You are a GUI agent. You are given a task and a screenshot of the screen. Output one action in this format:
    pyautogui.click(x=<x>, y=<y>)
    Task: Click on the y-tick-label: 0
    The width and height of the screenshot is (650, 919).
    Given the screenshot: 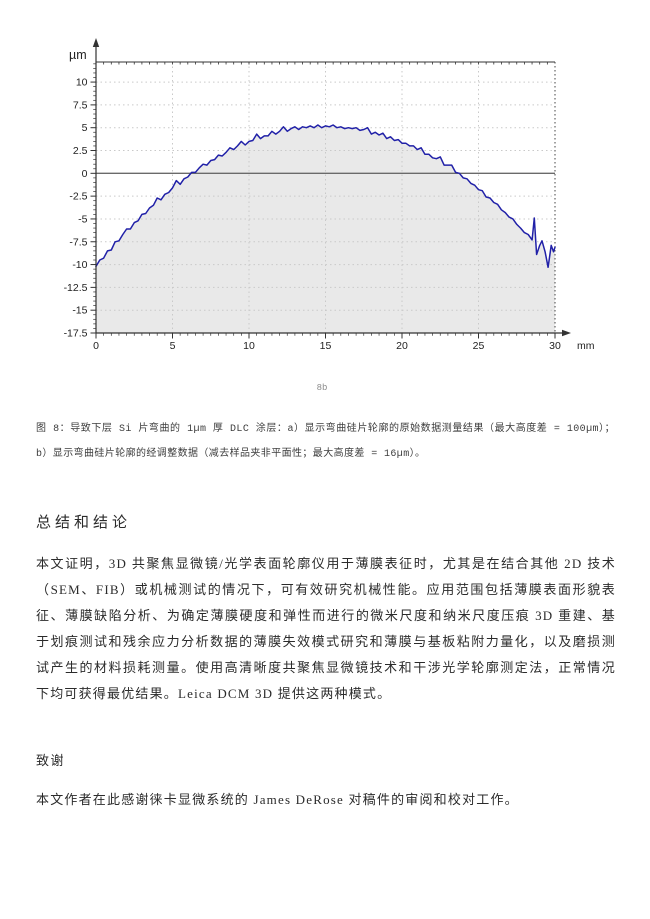 What is the action you would take?
    pyautogui.click(x=85, y=174)
    